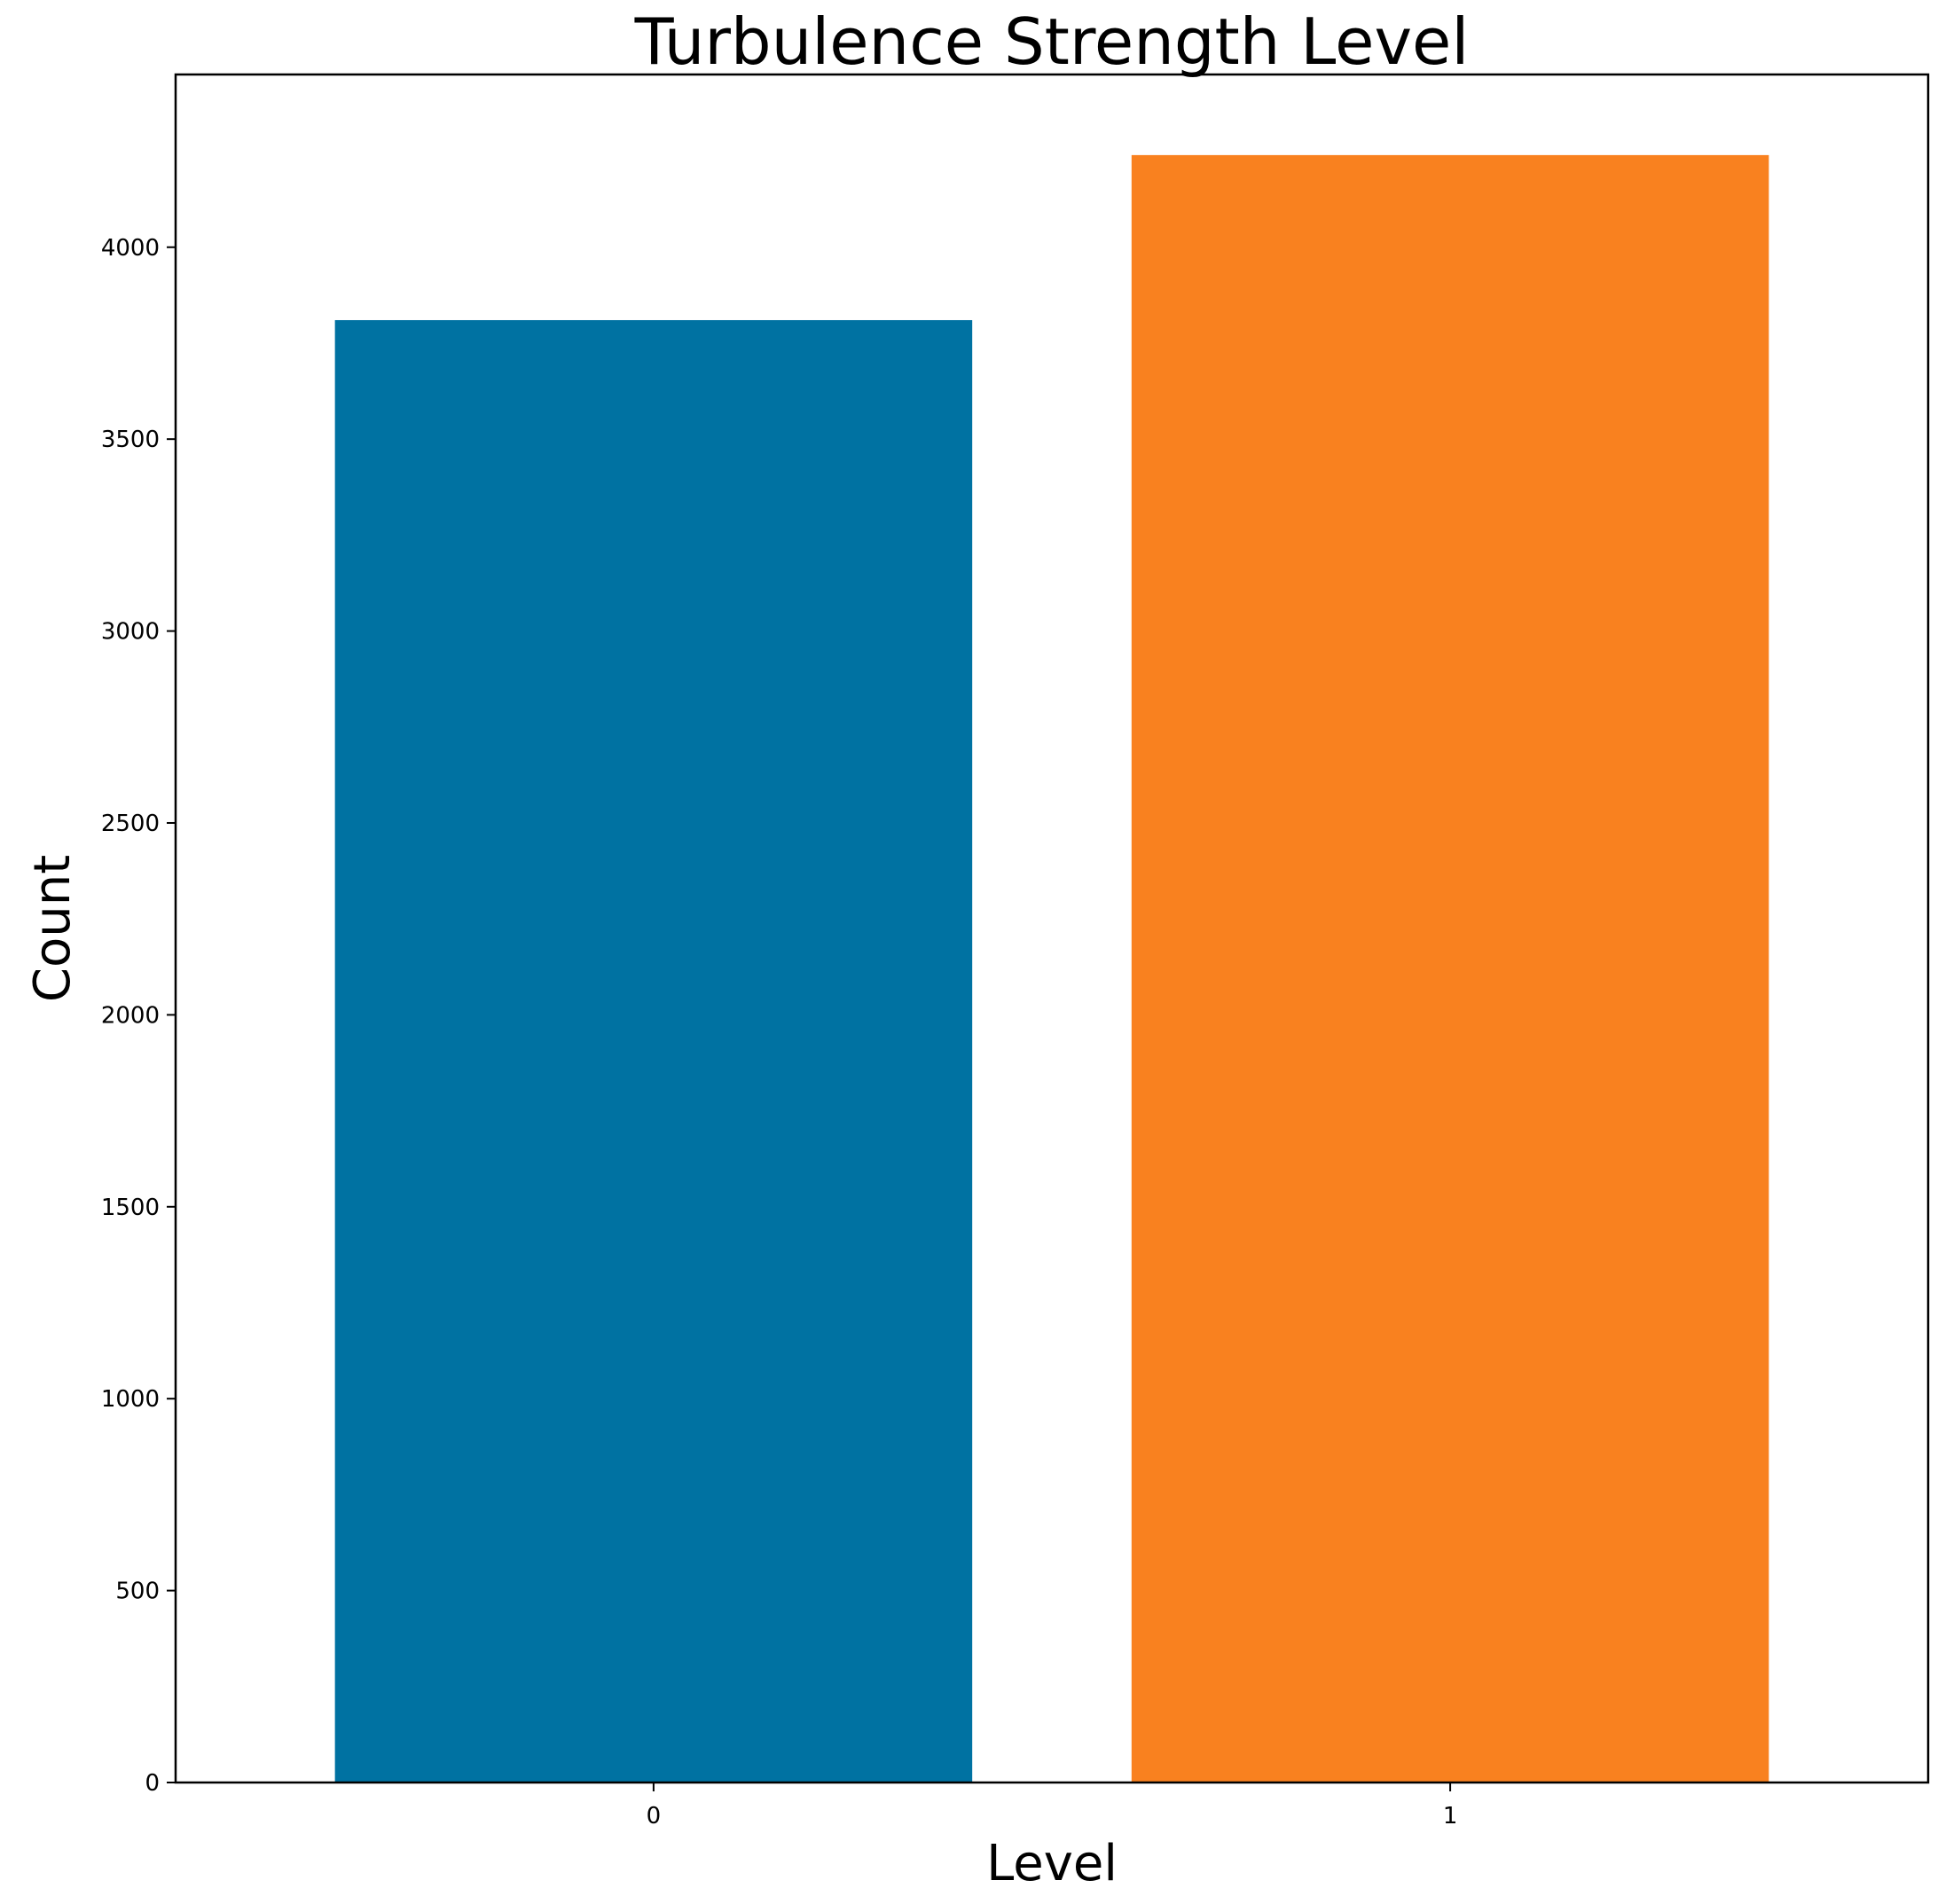 The width and height of the screenshot is (1953, 1904). Describe the element at coordinates (130, 1016) in the screenshot. I see `y-tick-label: 2000` at that location.